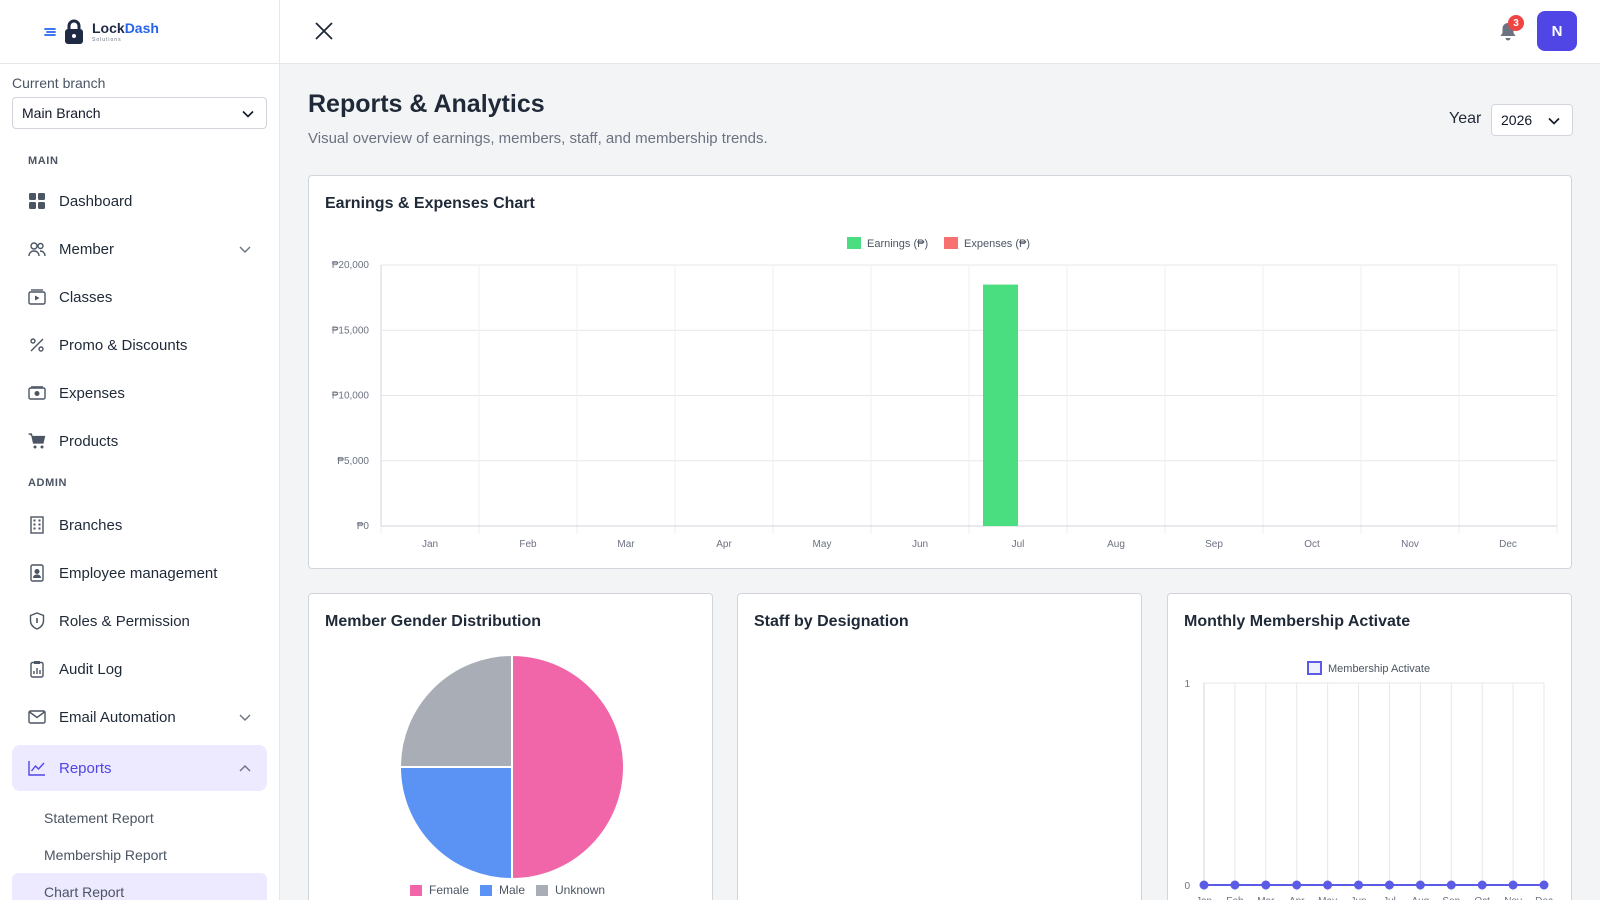 The height and width of the screenshot is (900, 1600). I want to click on sidebar-item-email-automation: Email Automation, so click(139, 717).